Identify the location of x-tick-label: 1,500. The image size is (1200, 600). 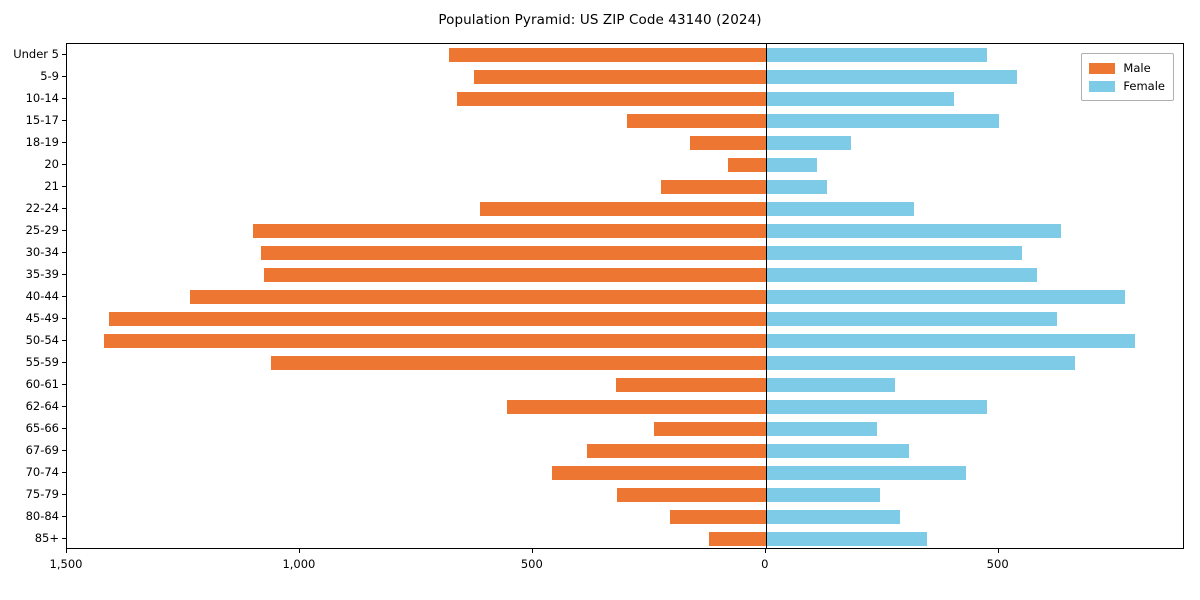
(66, 564).